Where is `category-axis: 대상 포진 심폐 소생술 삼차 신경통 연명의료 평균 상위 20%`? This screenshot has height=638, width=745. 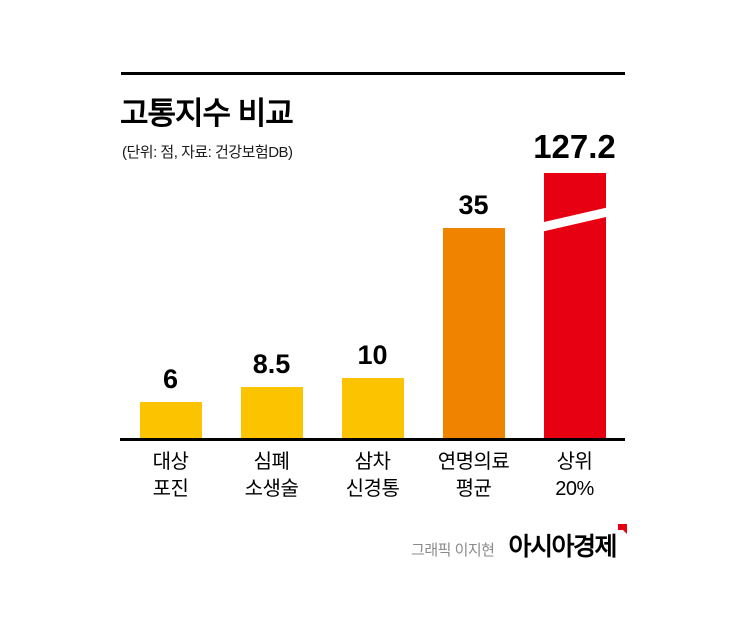 category-axis: 대상 포진 심폐 소생술 삼차 신경통 연명의료 평균 상위 20% is located at coordinates (372, 476).